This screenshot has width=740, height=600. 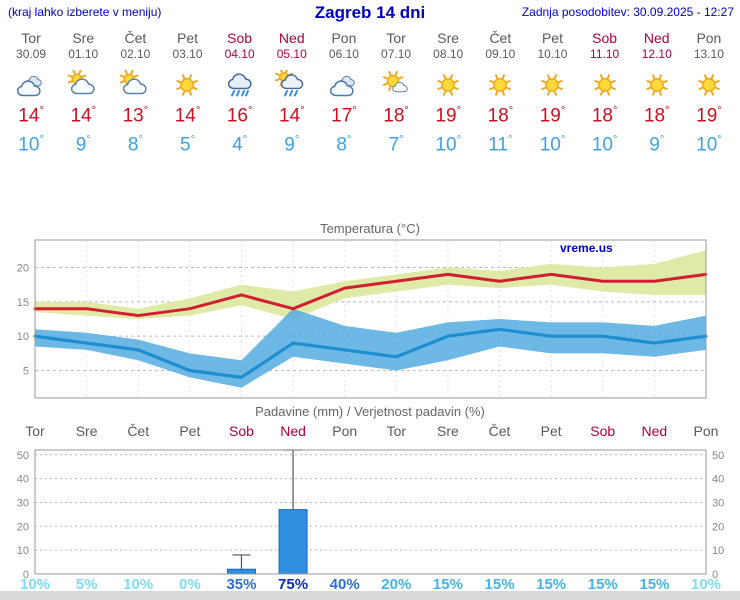 I want to click on svg-text: 0, so click(x=26, y=574).